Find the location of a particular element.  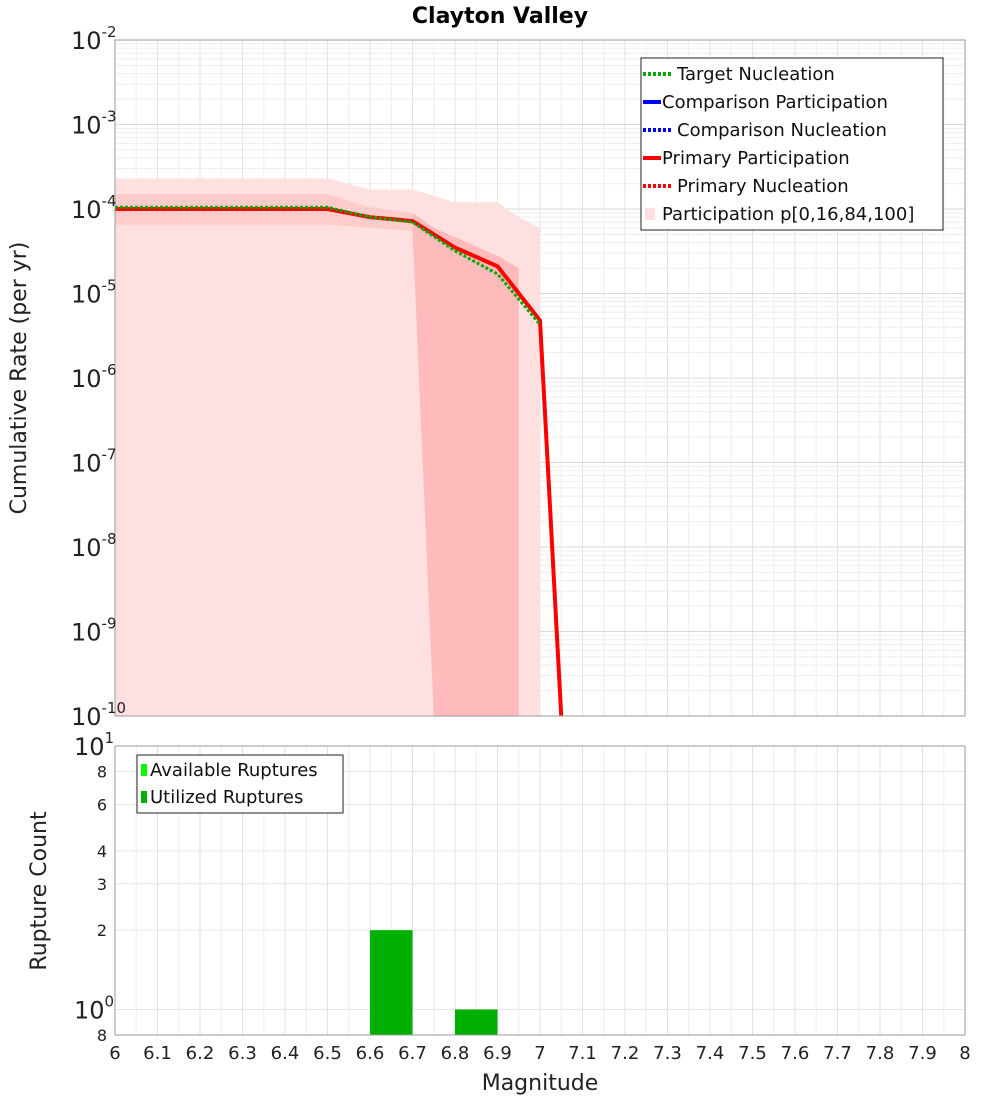

x-tick-label: 6.2 is located at coordinates (200, 1053).